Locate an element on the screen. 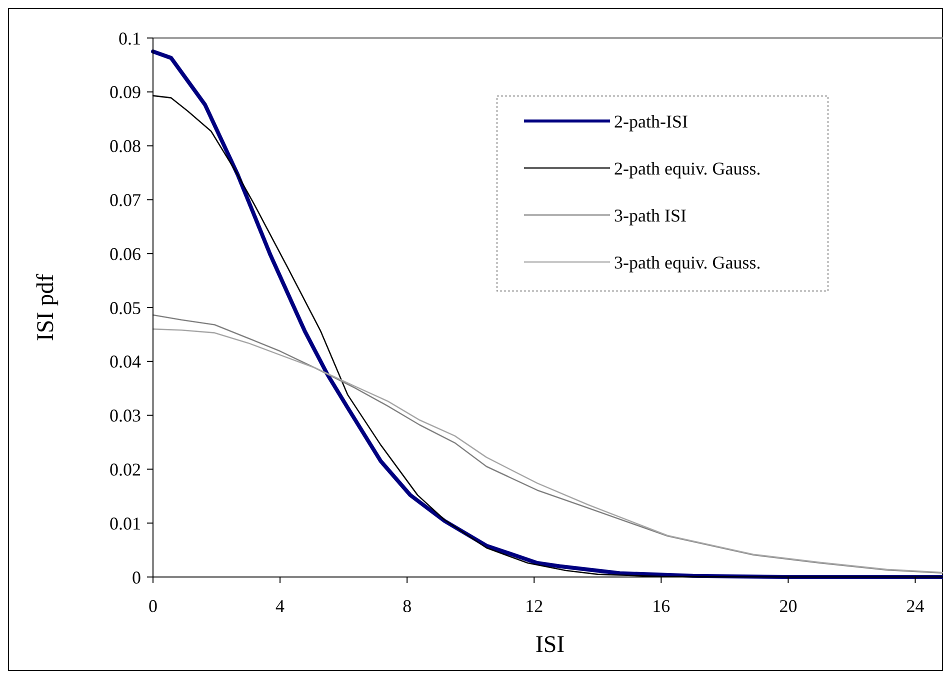 This screenshot has width=951, height=679. legend-label: 3-path equiv. Gauss. is located at coordinates (687, 262).